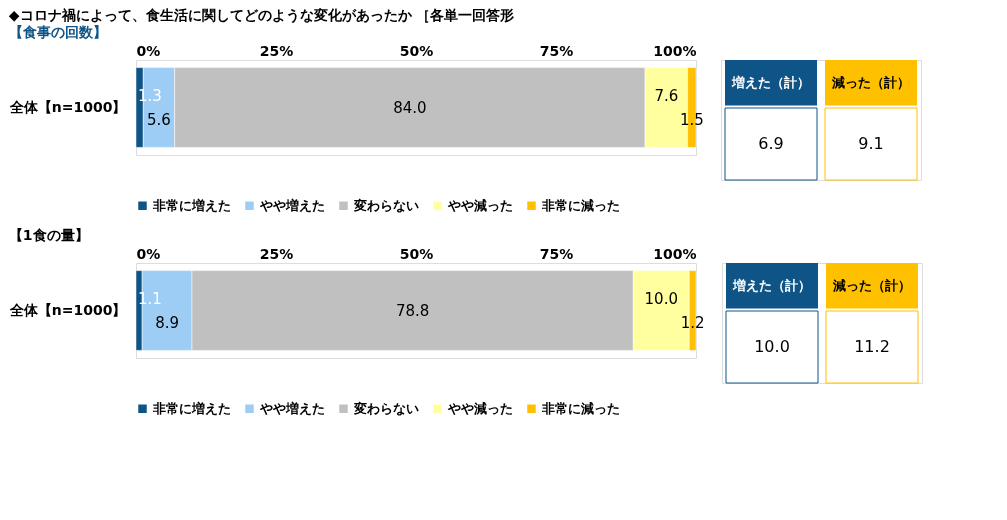  What do you see at coordinates (772, 346) in the screenshot?
I see `text: 10.0` at bounding box center [772, 346].